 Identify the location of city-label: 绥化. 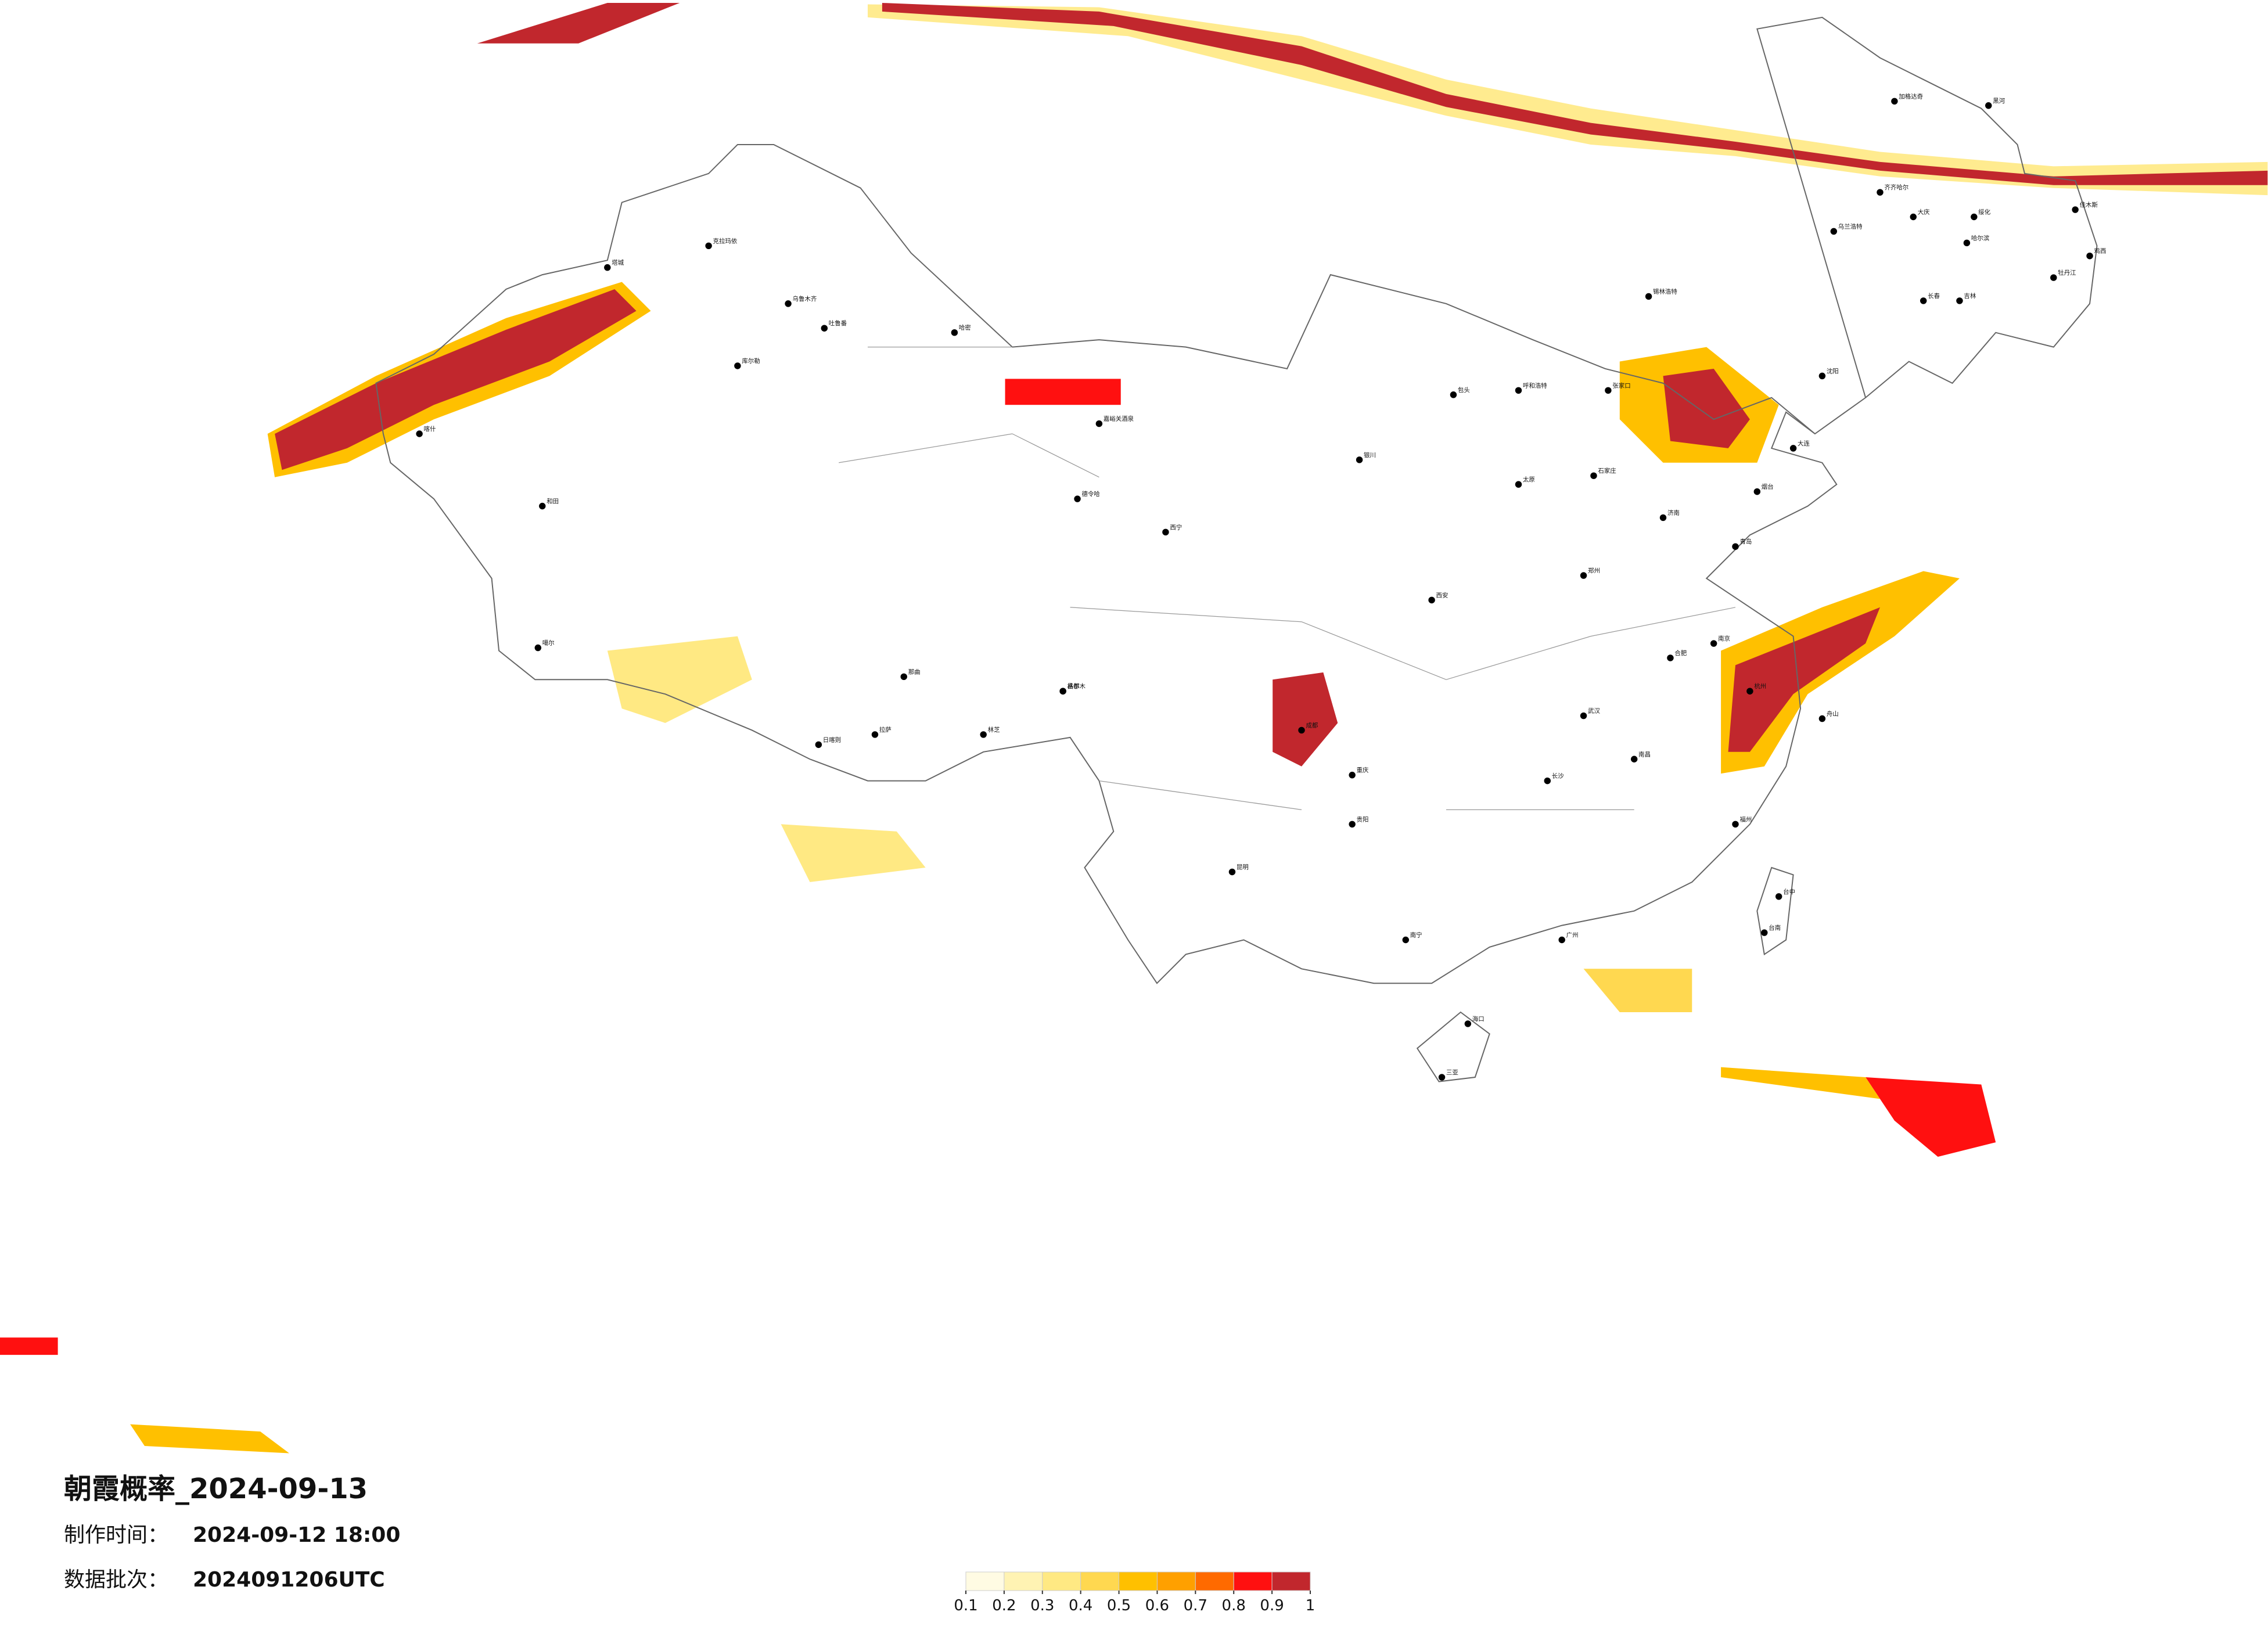
(1984, 212).